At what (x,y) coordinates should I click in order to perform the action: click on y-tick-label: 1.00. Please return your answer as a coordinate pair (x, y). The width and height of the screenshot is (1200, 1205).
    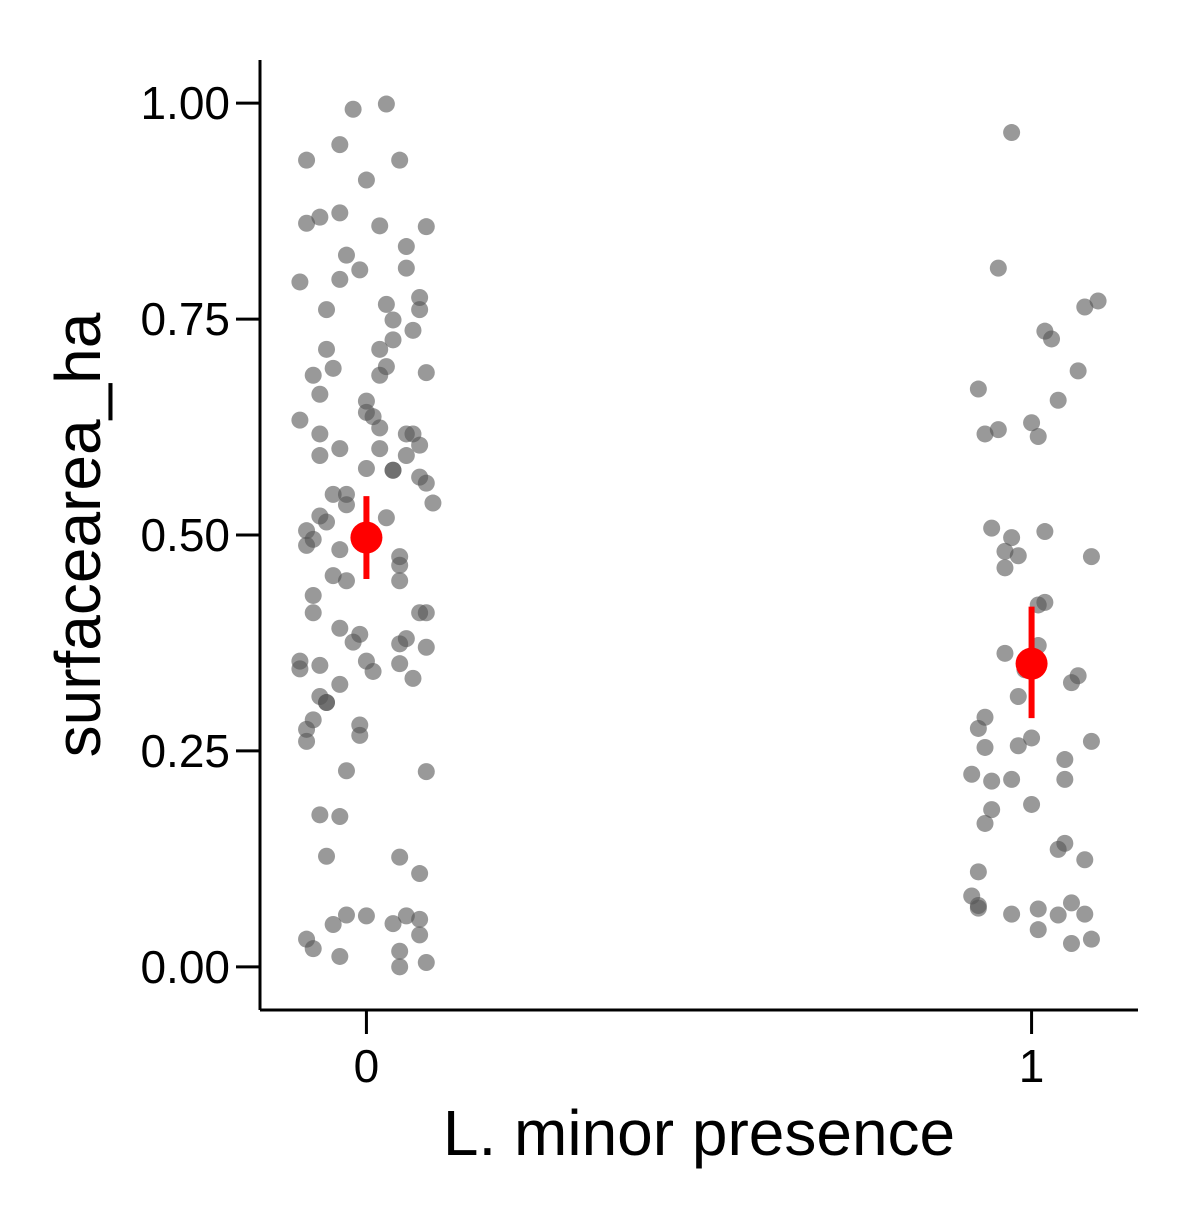
    Looking at the image, I should click on (185, 103).